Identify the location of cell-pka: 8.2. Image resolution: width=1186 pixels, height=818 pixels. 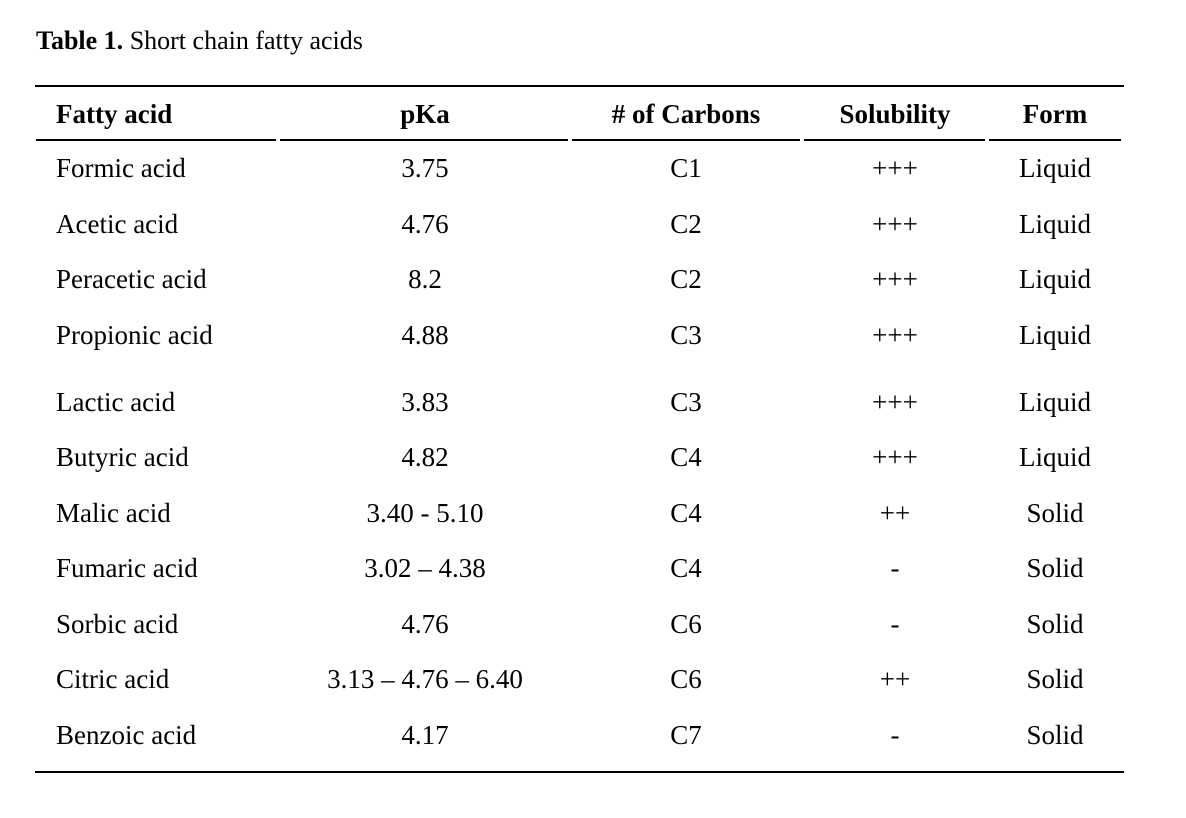
(425, 279).